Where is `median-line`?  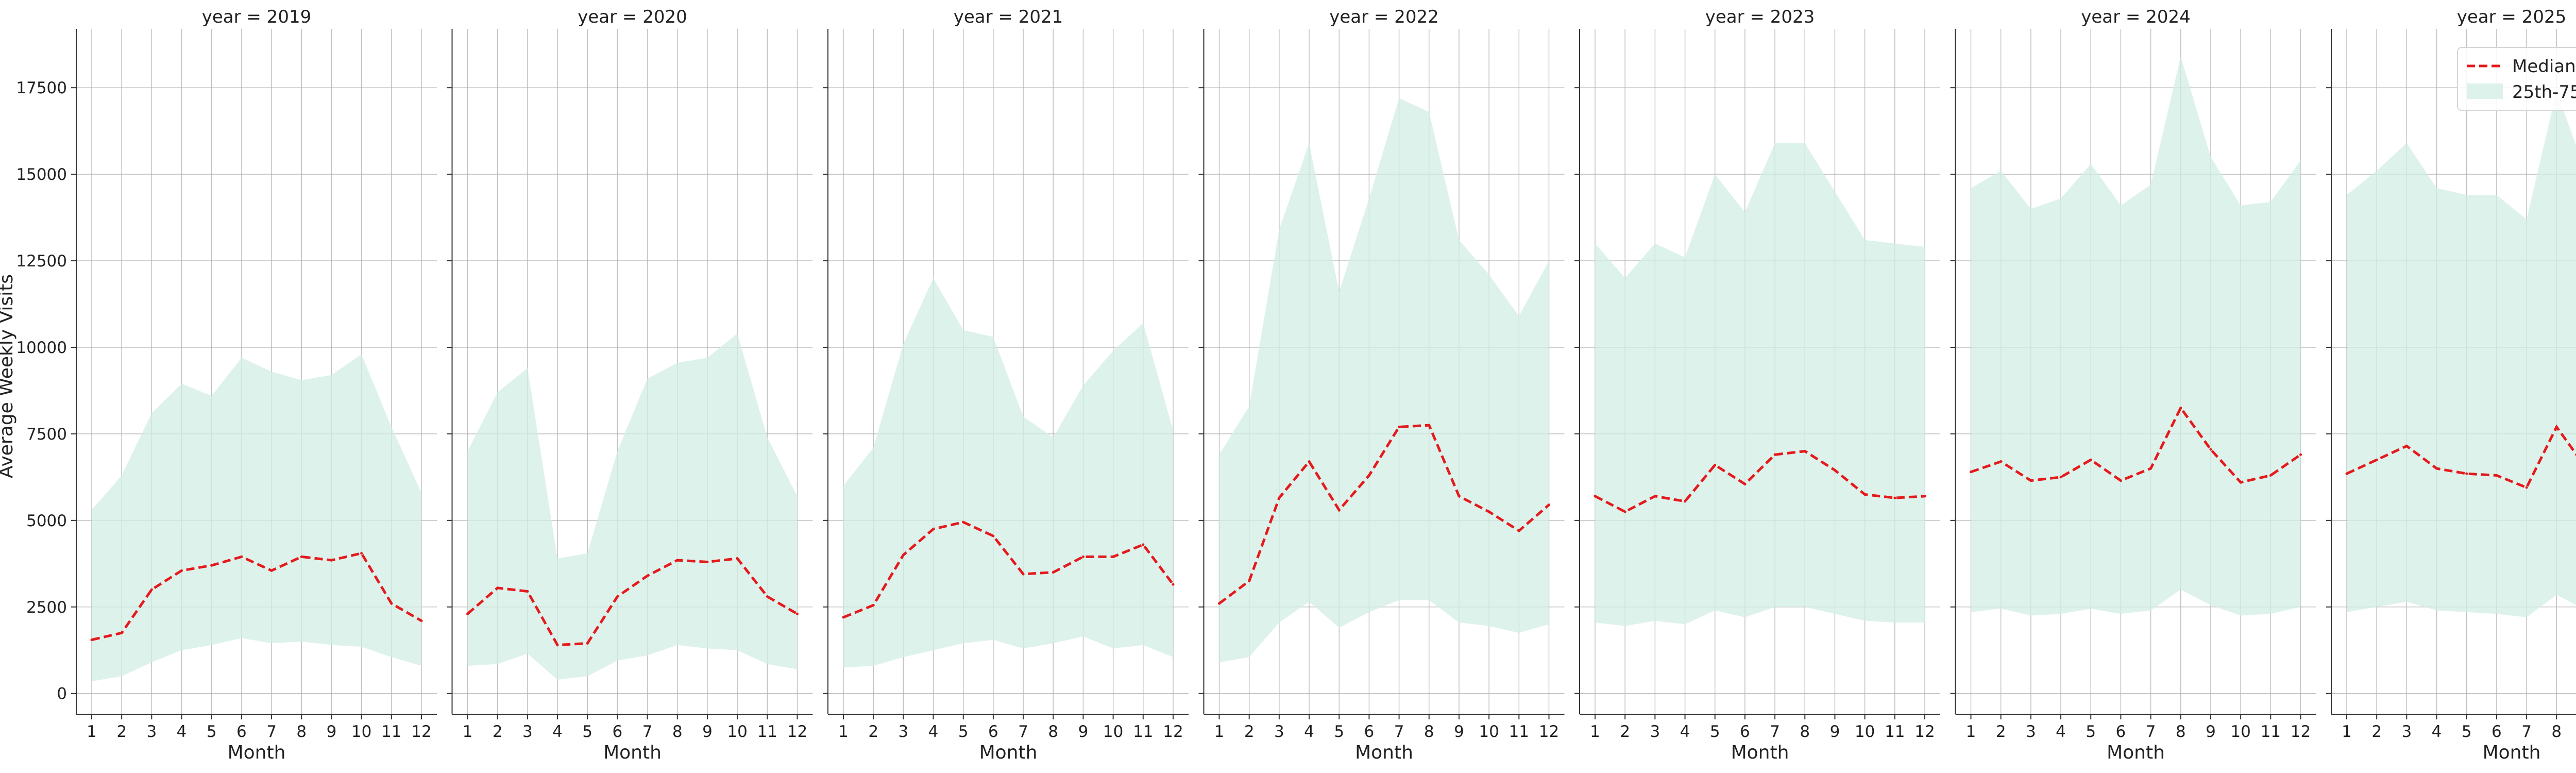 median-line is located at coordinates (256, 596).